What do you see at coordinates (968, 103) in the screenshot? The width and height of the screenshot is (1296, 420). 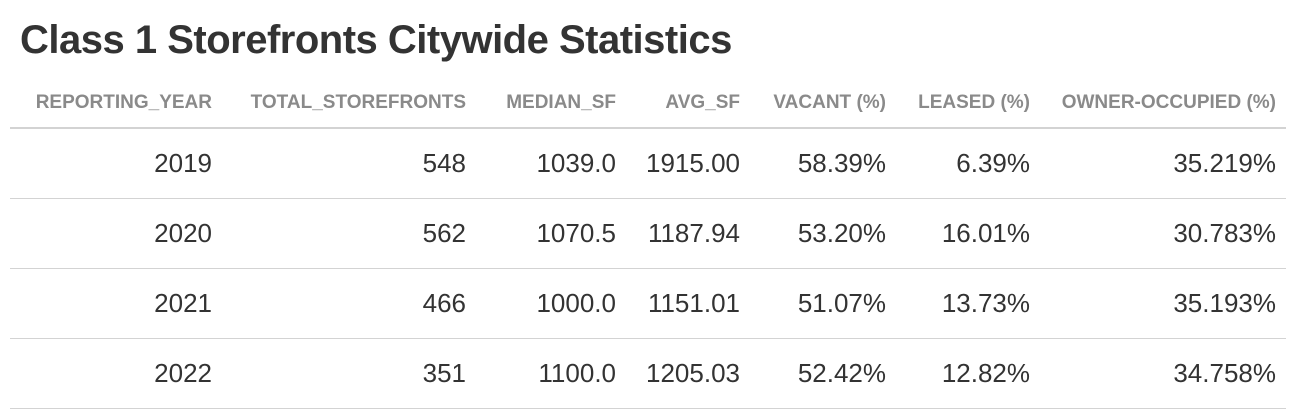 I see `column-header-leased: LEASED (%)` at bounding box center [968, 103].